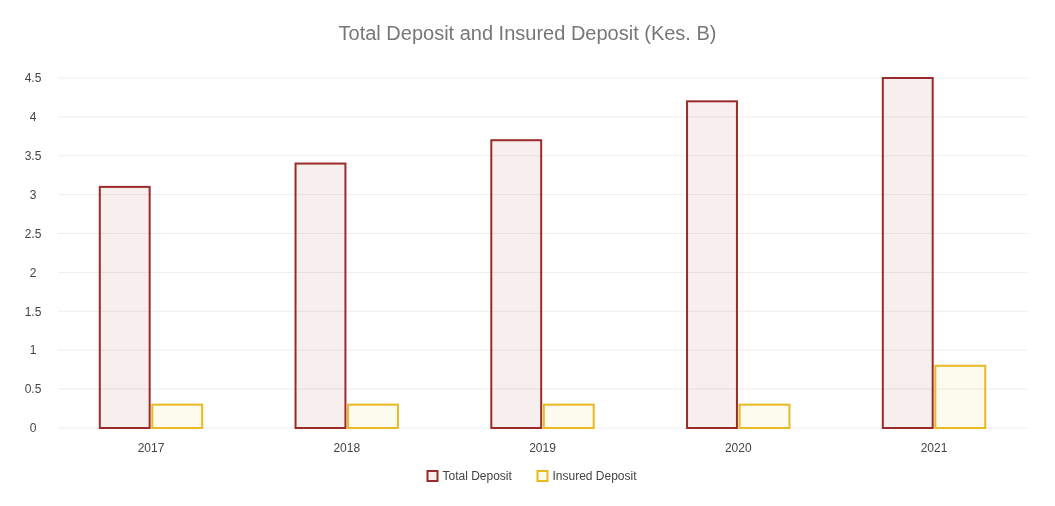 Image resolution: width=1055 pixels, height=506 pixels. What do you see at coordinates (33, 389) in the screenshot?
I see `y-tick-label: 0.5` at bounding box center [33, 389].